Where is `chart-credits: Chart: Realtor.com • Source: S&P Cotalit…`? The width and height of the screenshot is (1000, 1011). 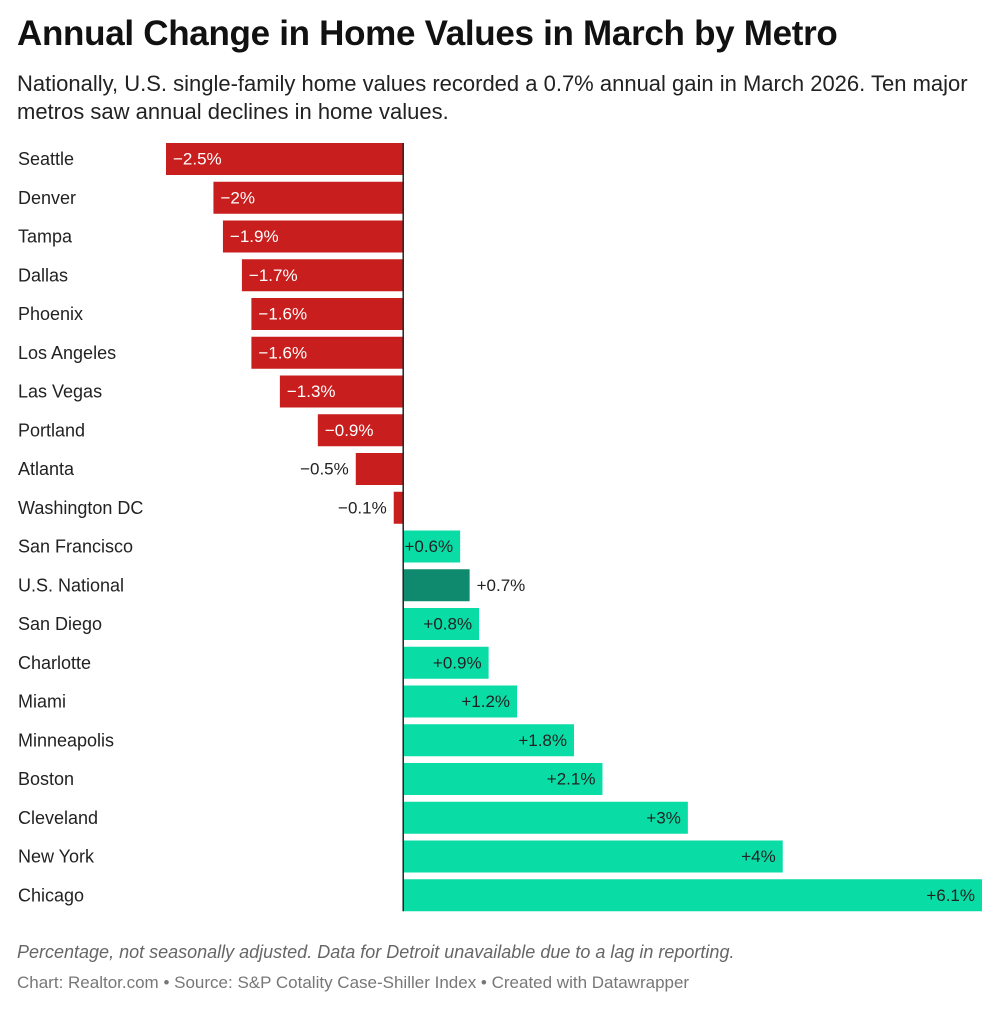
chart-credits: Chart: Realtor.com • Source: S&P Cotalit… is located at coordinates (353, 983).